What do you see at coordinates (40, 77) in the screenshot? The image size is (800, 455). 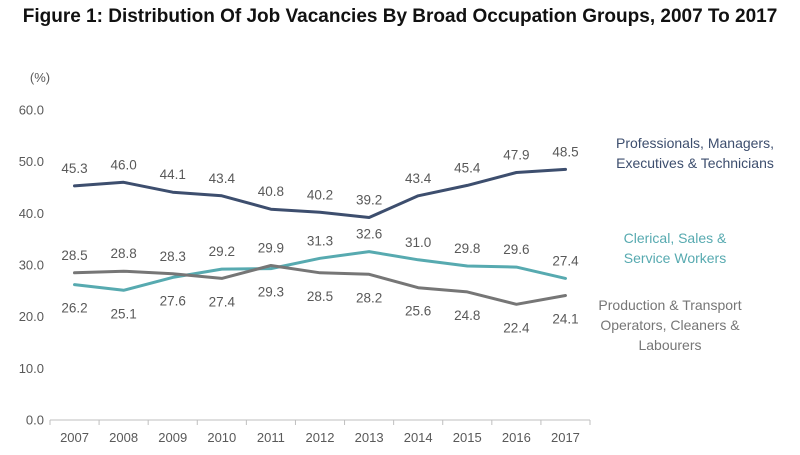 I see `y-axis-label: (%)` at bounding box center [40, 77].